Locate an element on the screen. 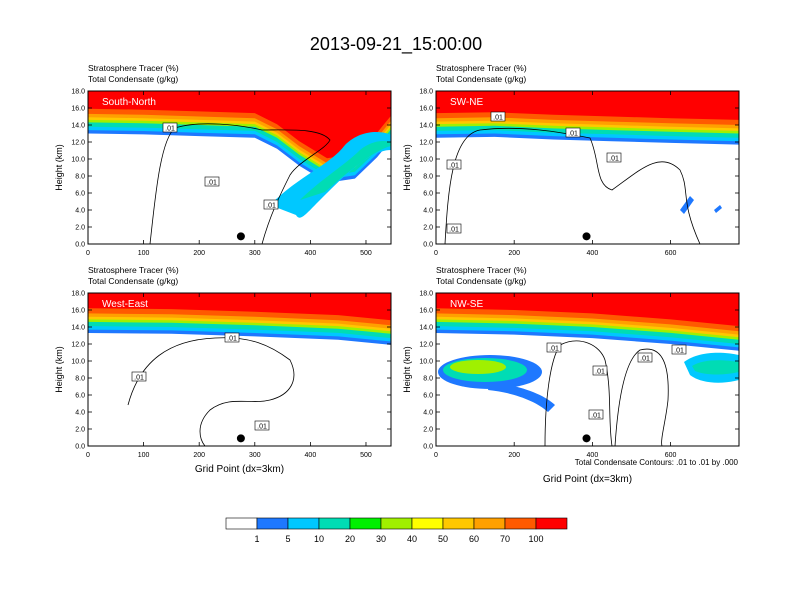 The height and width of the screenshot is (612, 792). colorbar-label: 30 is located at coordinates (381, 539).